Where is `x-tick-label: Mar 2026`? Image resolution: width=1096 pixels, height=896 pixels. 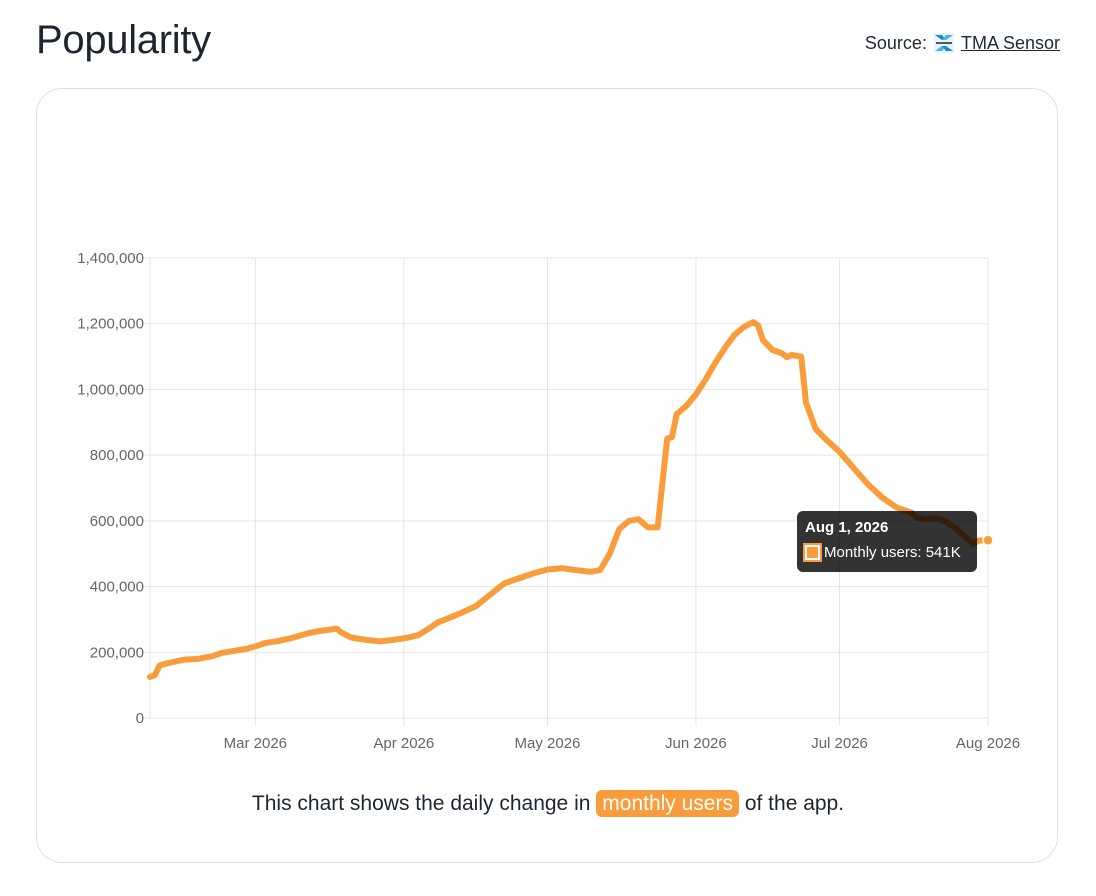
x-tick-label: Mar 2026 is located at coordinates (255, 743).